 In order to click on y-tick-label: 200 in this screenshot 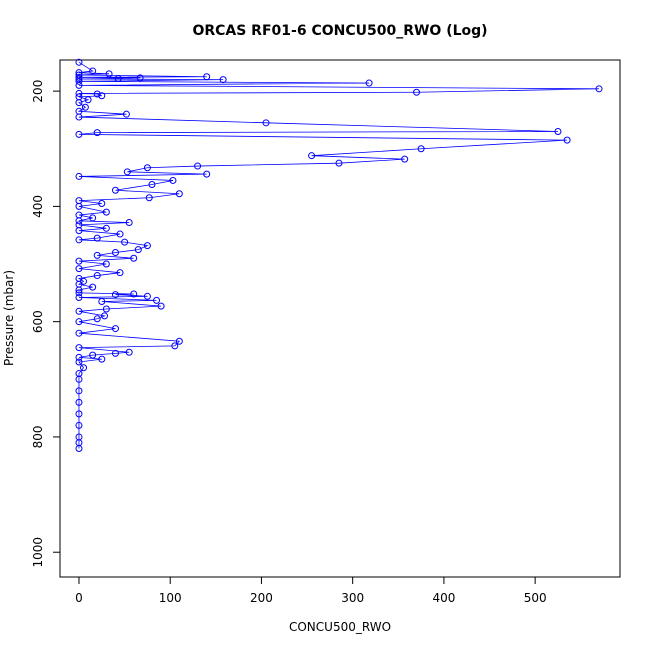, I will do `click(38, 91)`.